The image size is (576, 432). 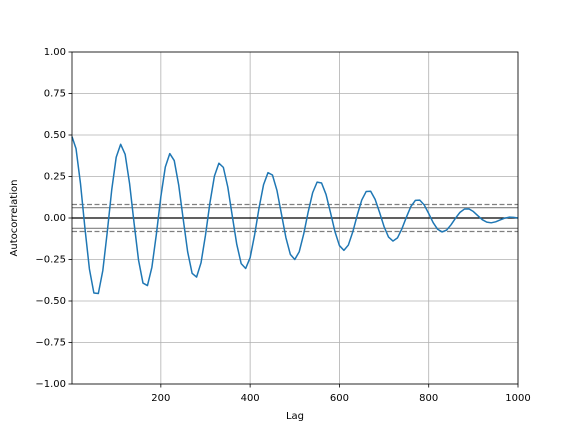 What do you see at coordinates (55, 218) in the screenshot?
I see `y-tick-label: 0.00` at bounding box center [55, 218].